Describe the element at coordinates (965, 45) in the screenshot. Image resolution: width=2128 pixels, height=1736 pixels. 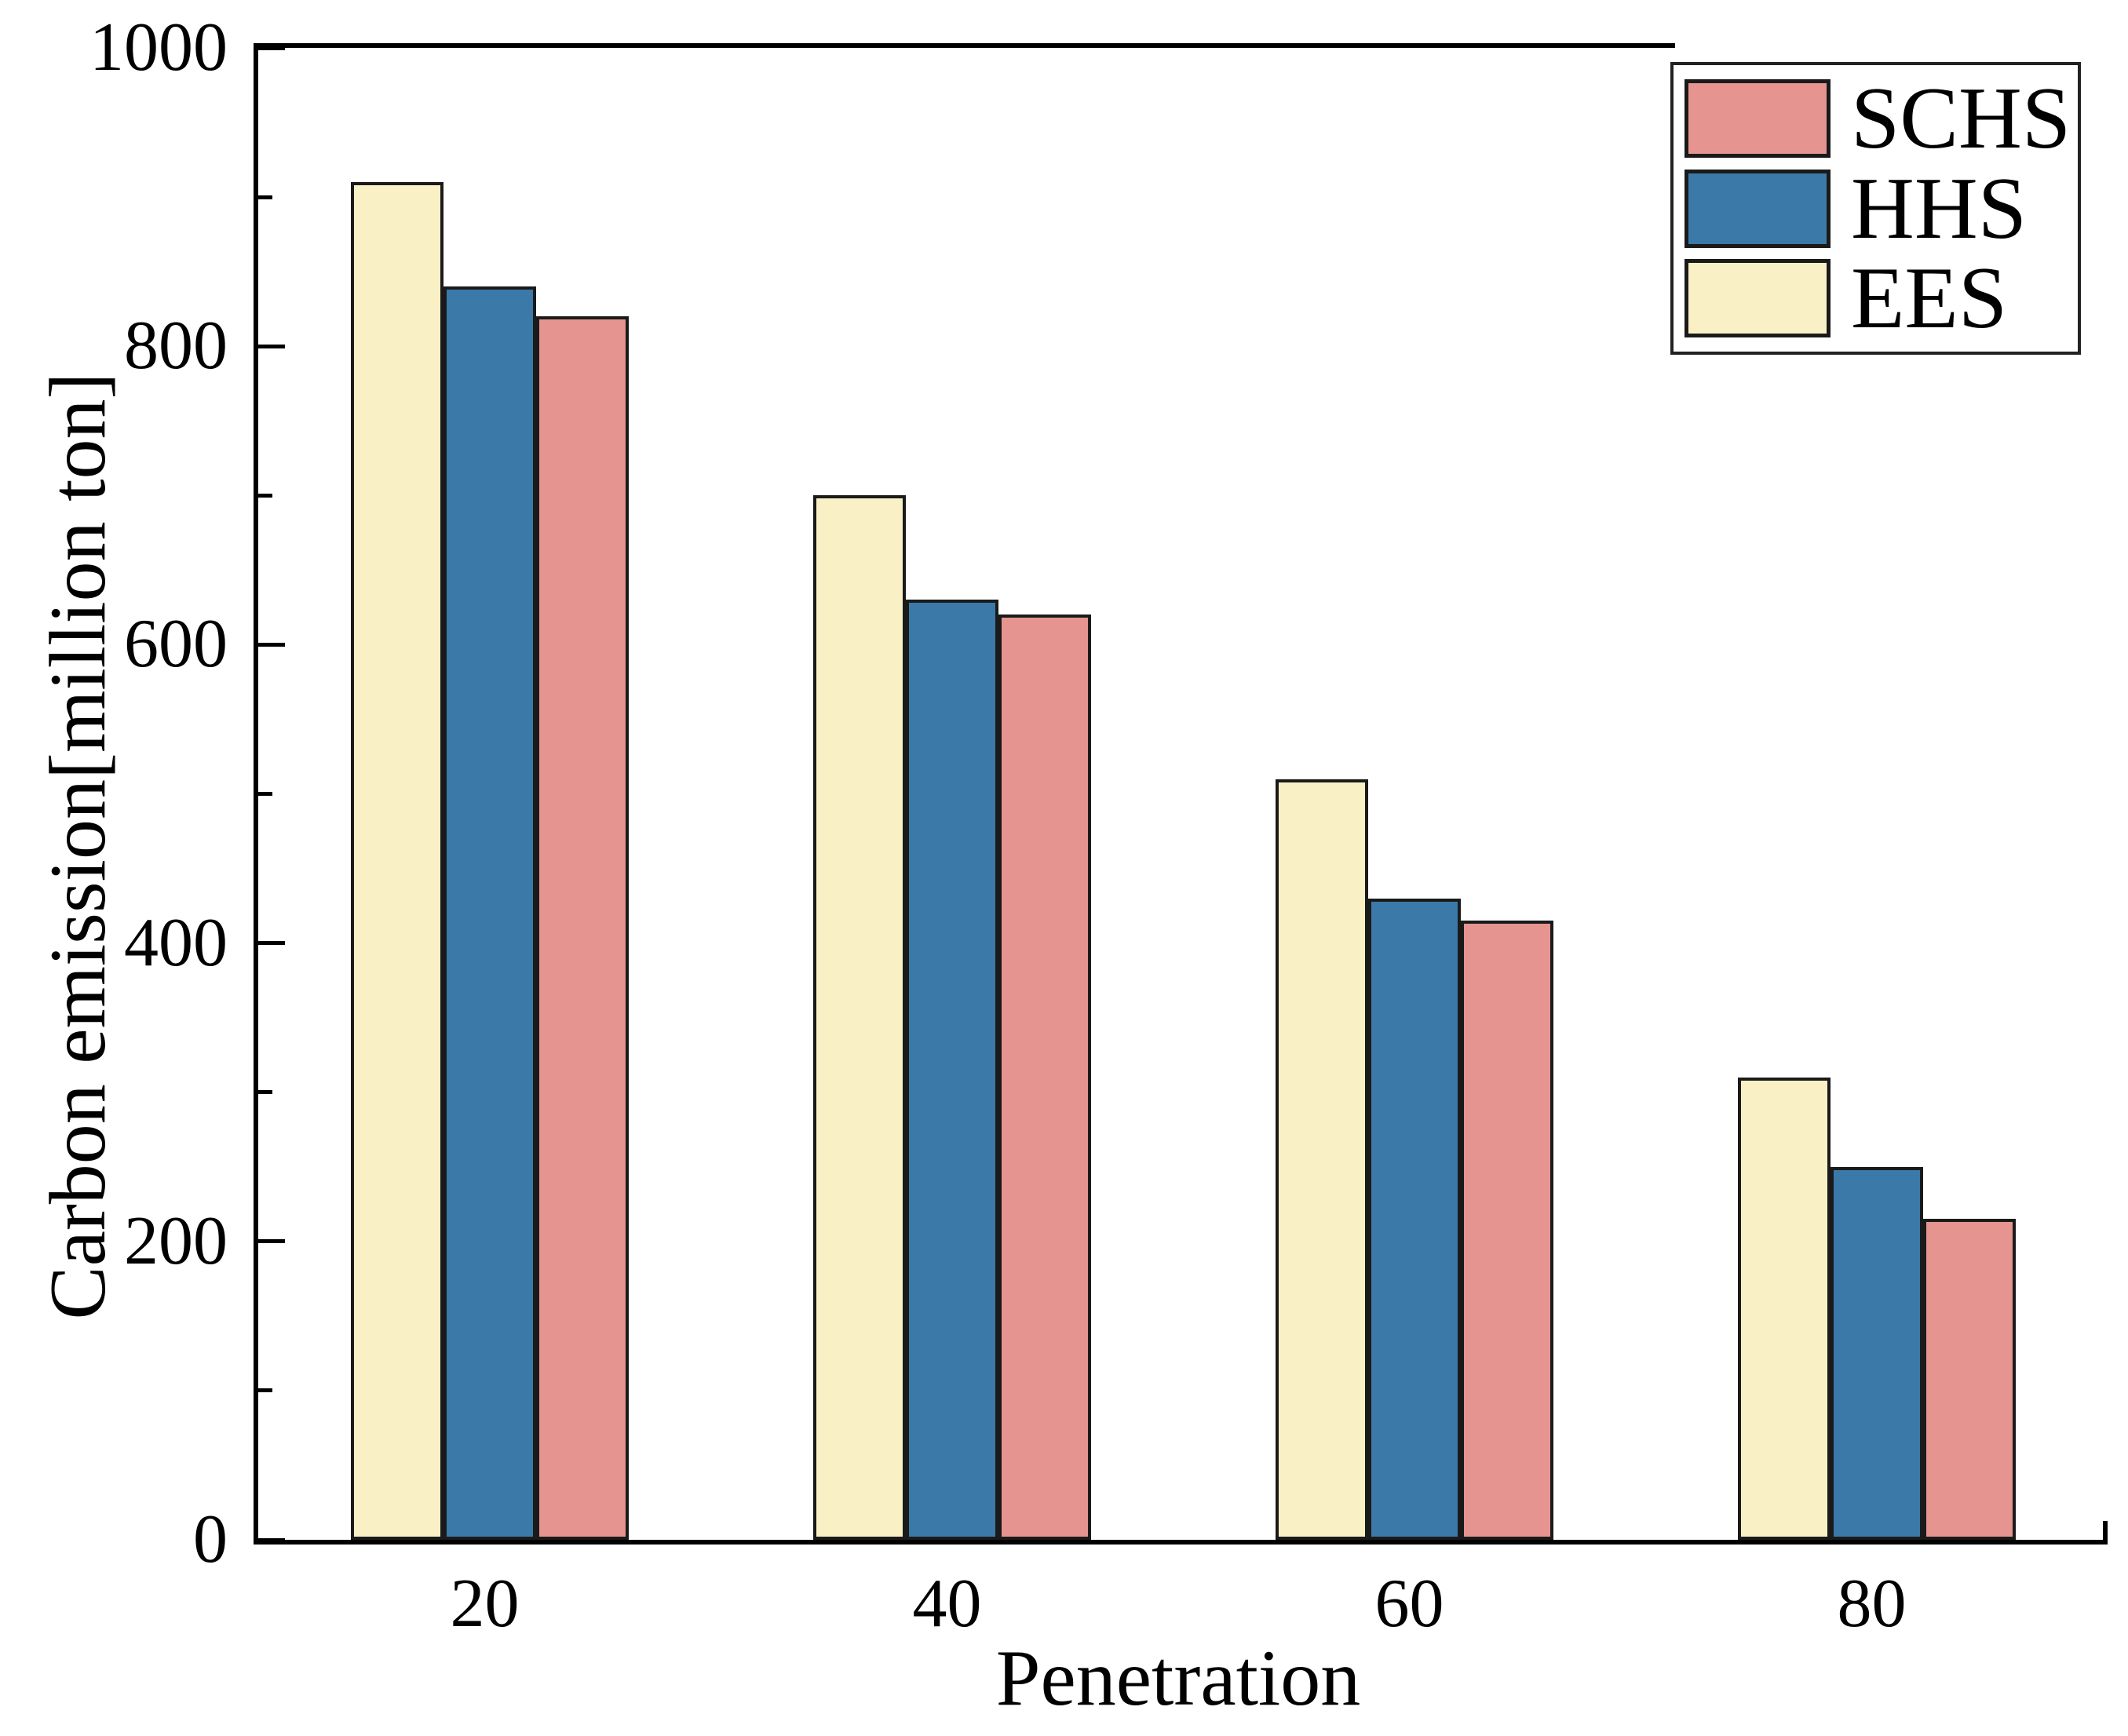
I see `top-axis-spine` at that location.